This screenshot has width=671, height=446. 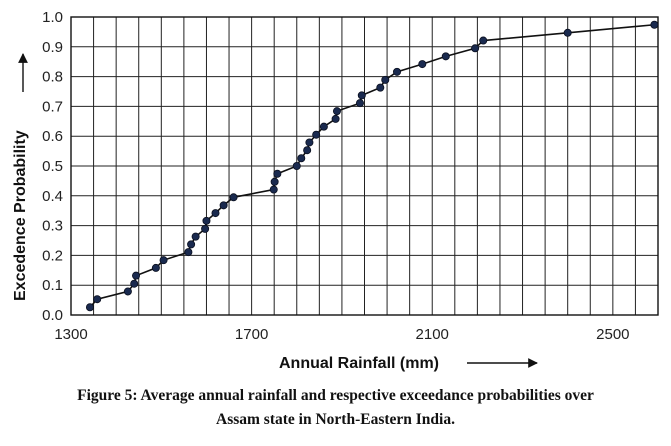 I want to click on y-tick-label: 0.5, so click(x=52, y=166).